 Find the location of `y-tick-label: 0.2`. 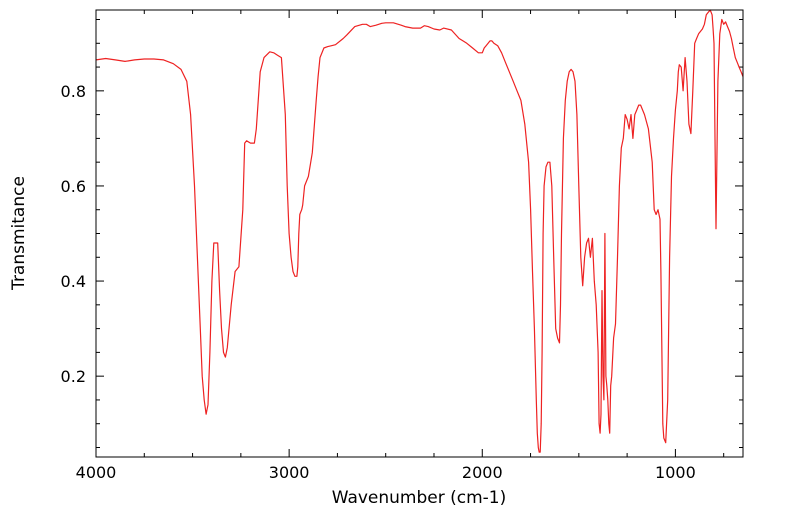

y-tick-label: 0.2 is located at coordinates (73, 376).